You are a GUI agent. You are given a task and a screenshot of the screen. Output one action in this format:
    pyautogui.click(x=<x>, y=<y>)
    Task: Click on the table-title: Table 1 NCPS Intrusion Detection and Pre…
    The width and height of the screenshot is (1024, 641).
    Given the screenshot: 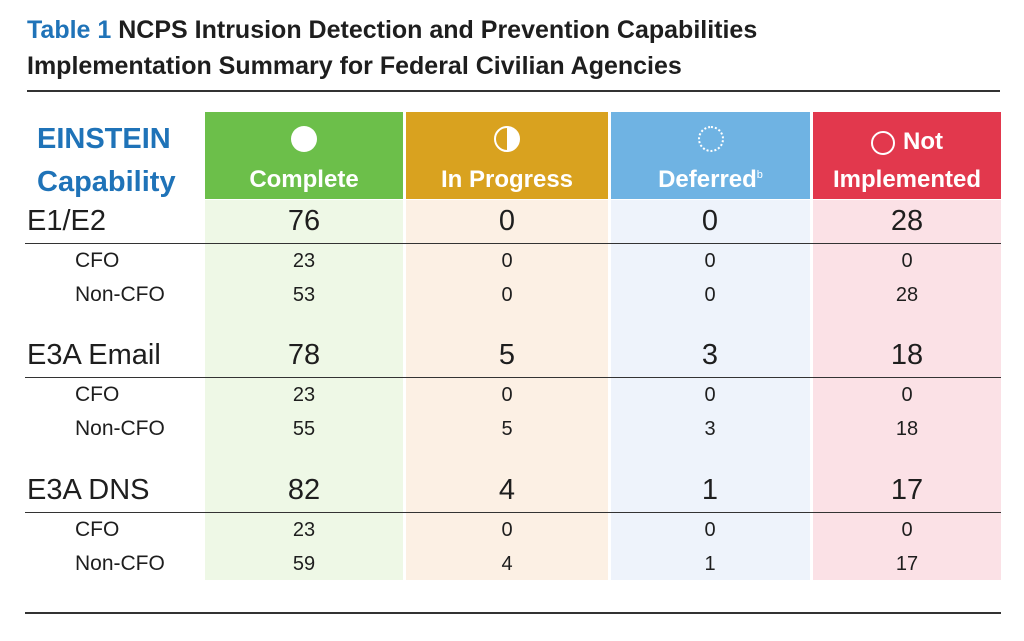 What is the action you would take?
    pyautogui.click(x=392, y=48)
    